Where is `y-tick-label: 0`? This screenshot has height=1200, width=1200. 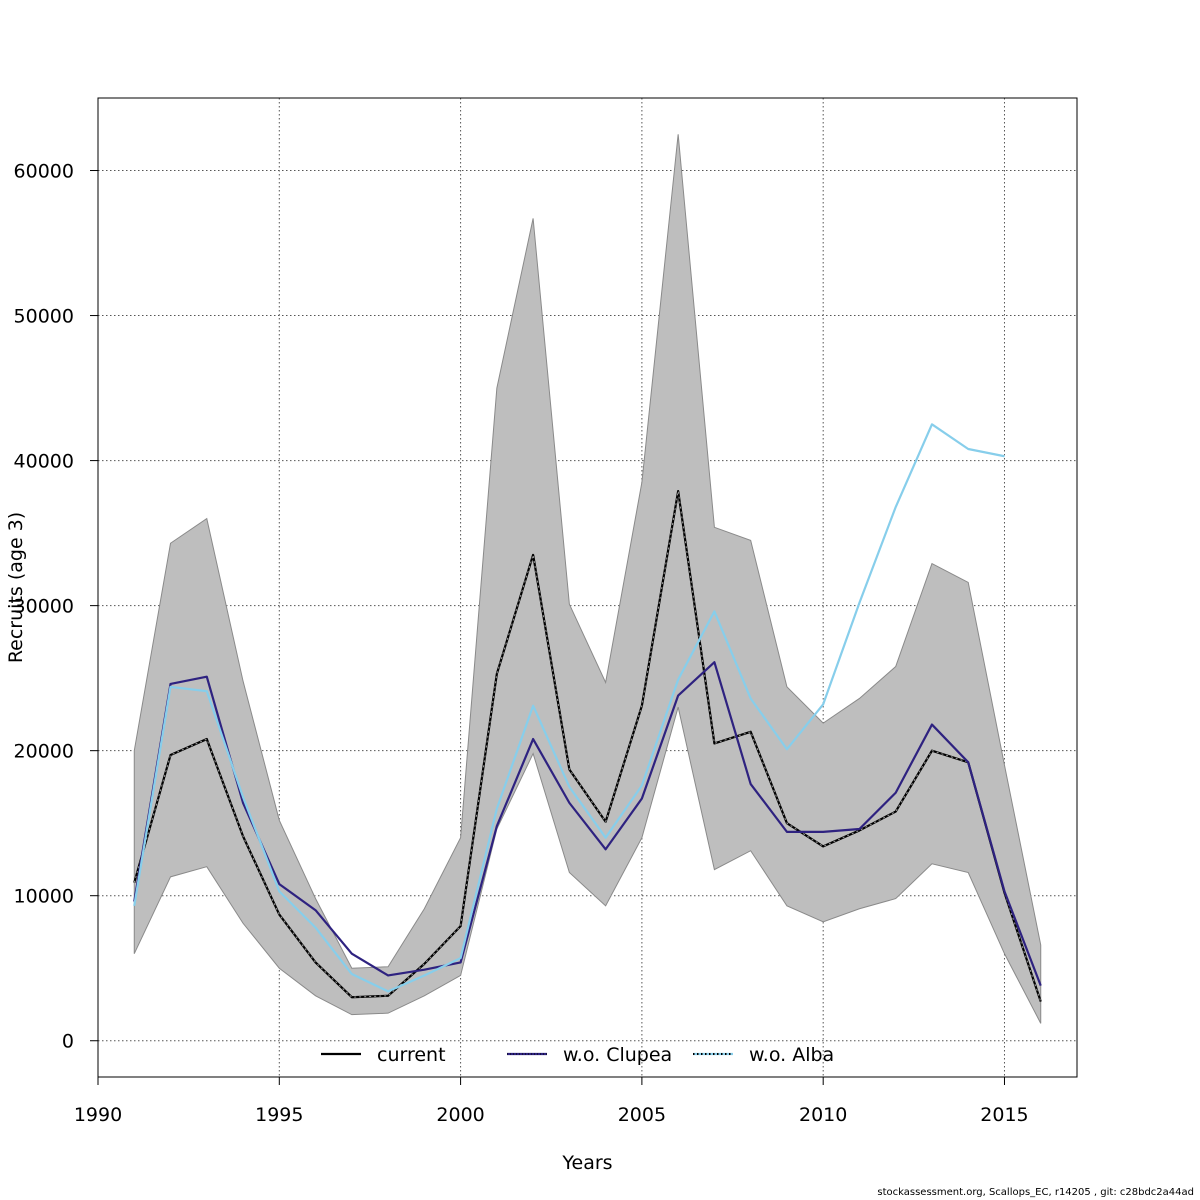
y-tick-label: 0 is located at coordinates (68, 1042).